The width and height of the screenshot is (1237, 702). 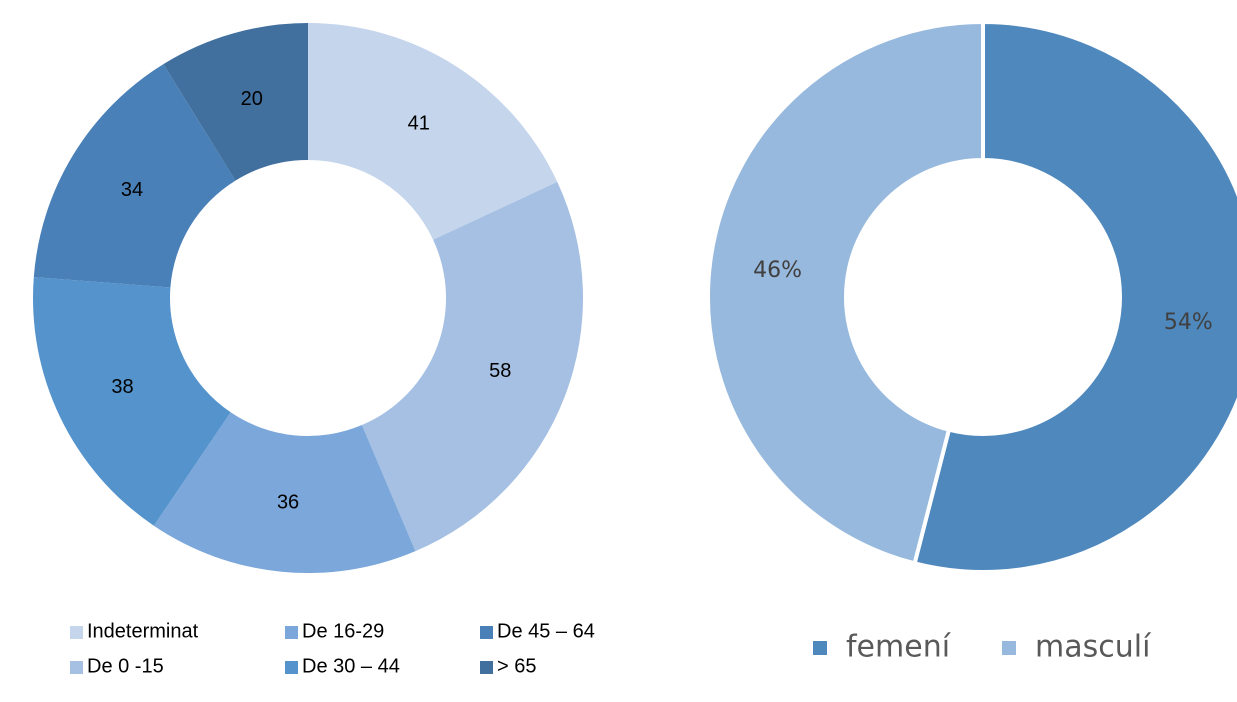 I want to click on legend-label: De 45 – 64, so click(x=546, y=631).